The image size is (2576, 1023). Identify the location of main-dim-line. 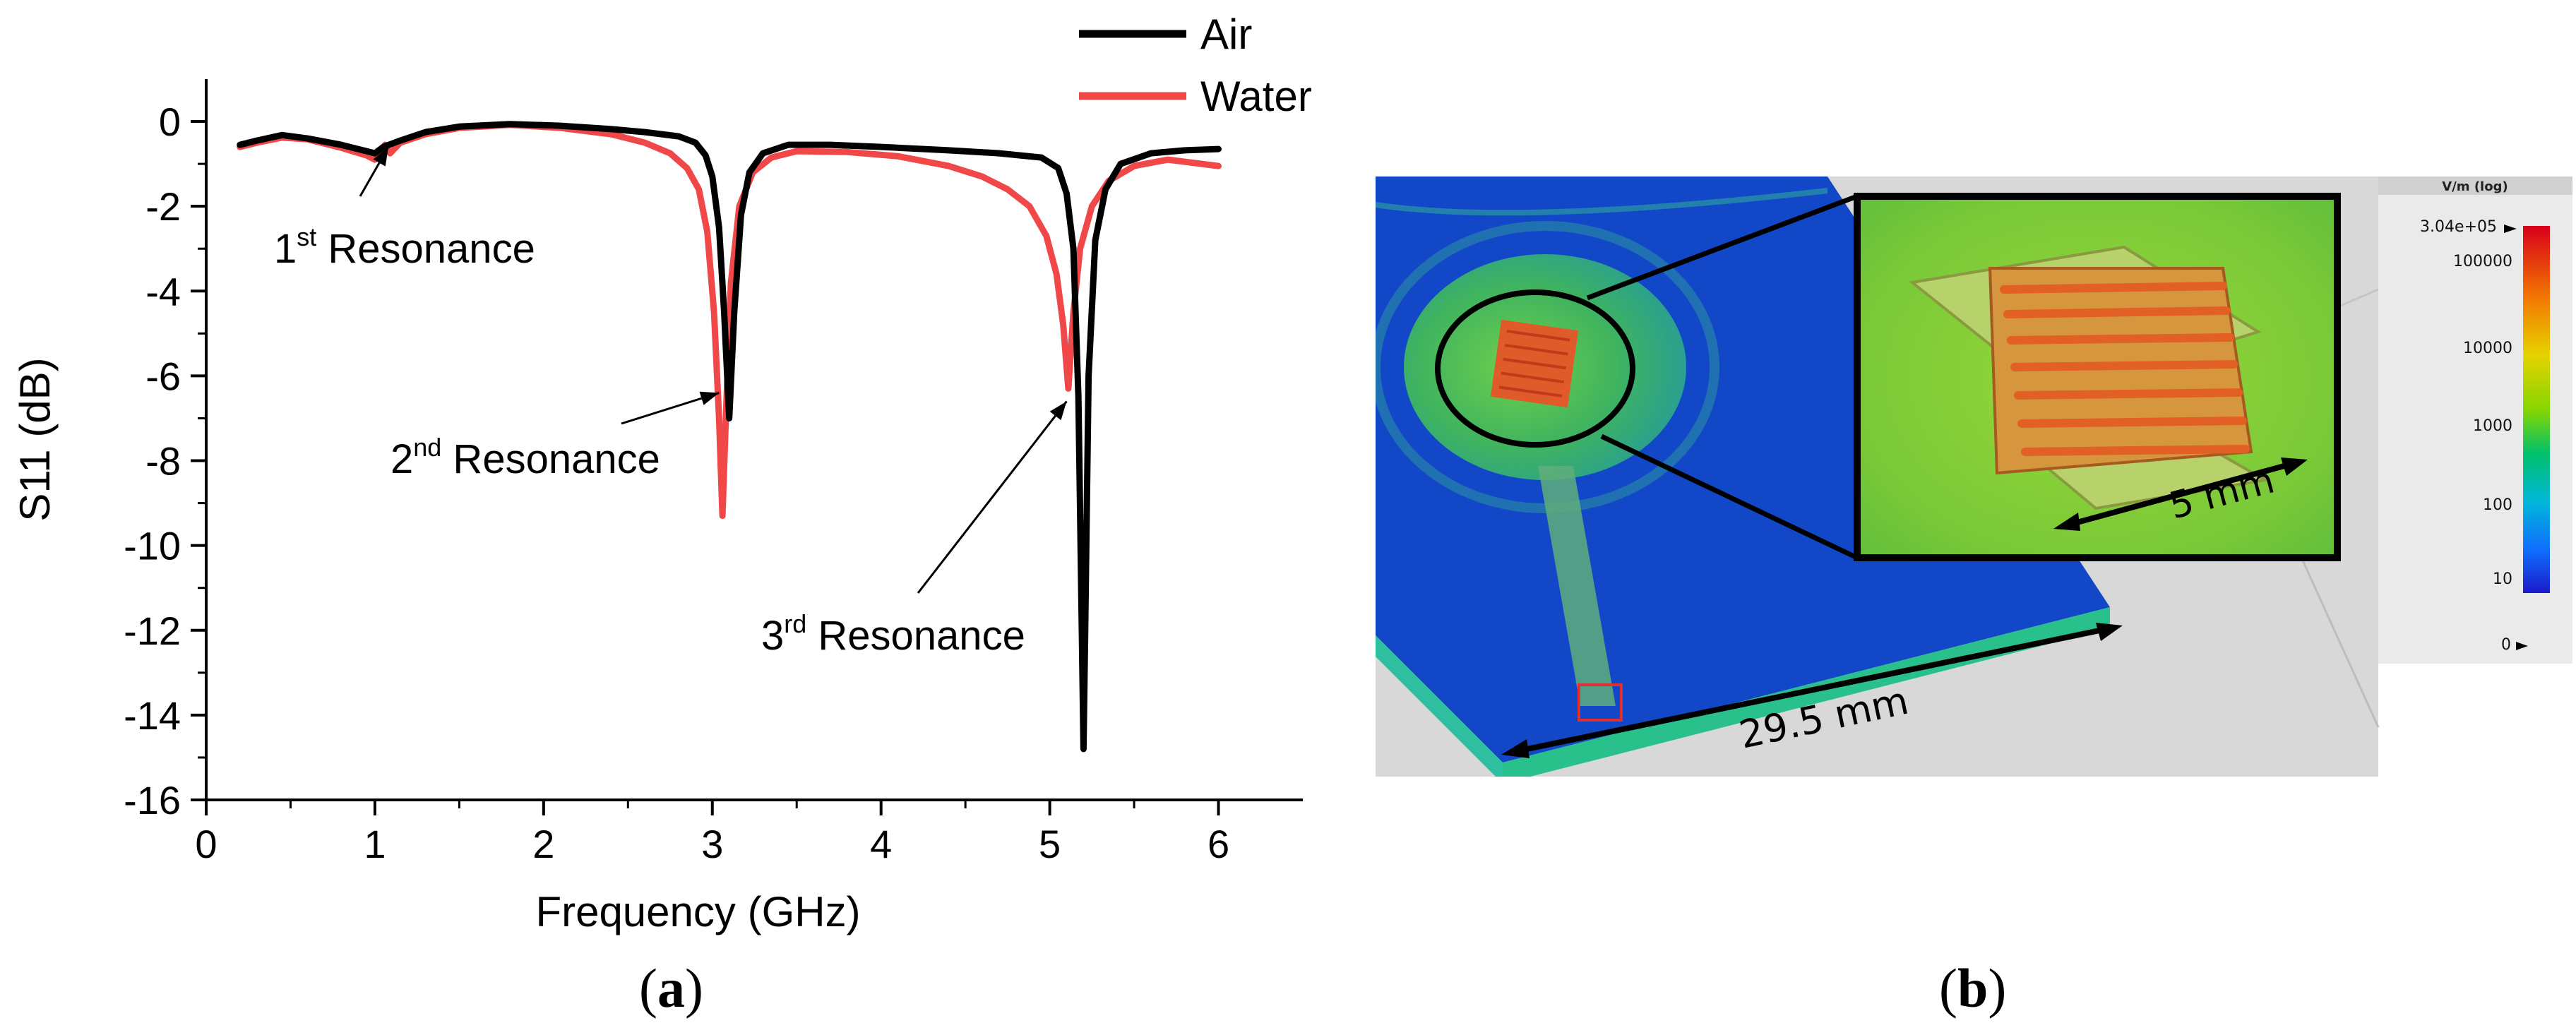
(1812, 690).